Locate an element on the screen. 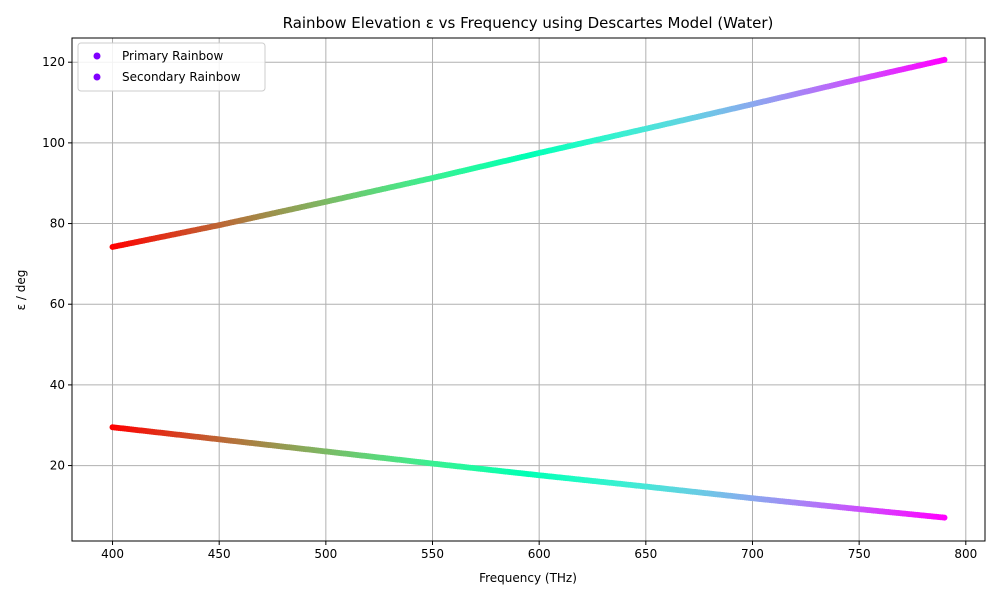 This screenshot has height=600, width=1000. x-tick-label: 650 is located at coordinates (645, 554).